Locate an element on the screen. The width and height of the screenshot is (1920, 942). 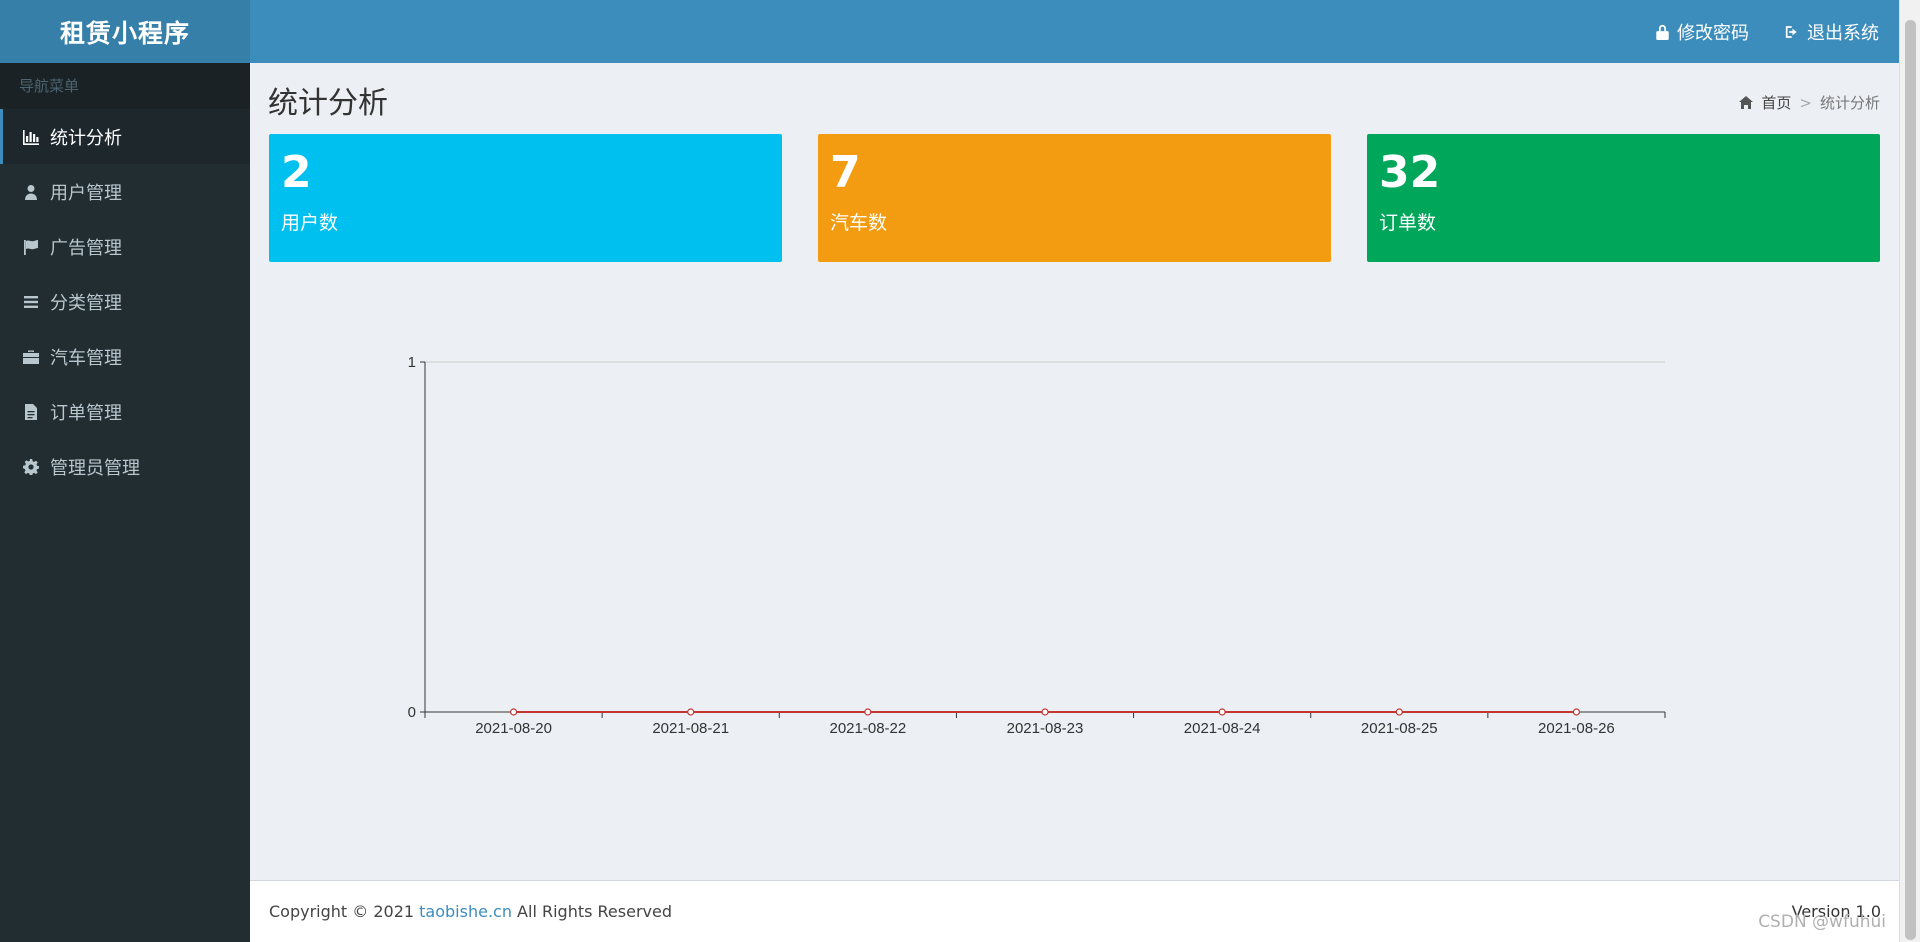
breadcrumb-home-link: 首页 is located at coordinates (1776, 103).